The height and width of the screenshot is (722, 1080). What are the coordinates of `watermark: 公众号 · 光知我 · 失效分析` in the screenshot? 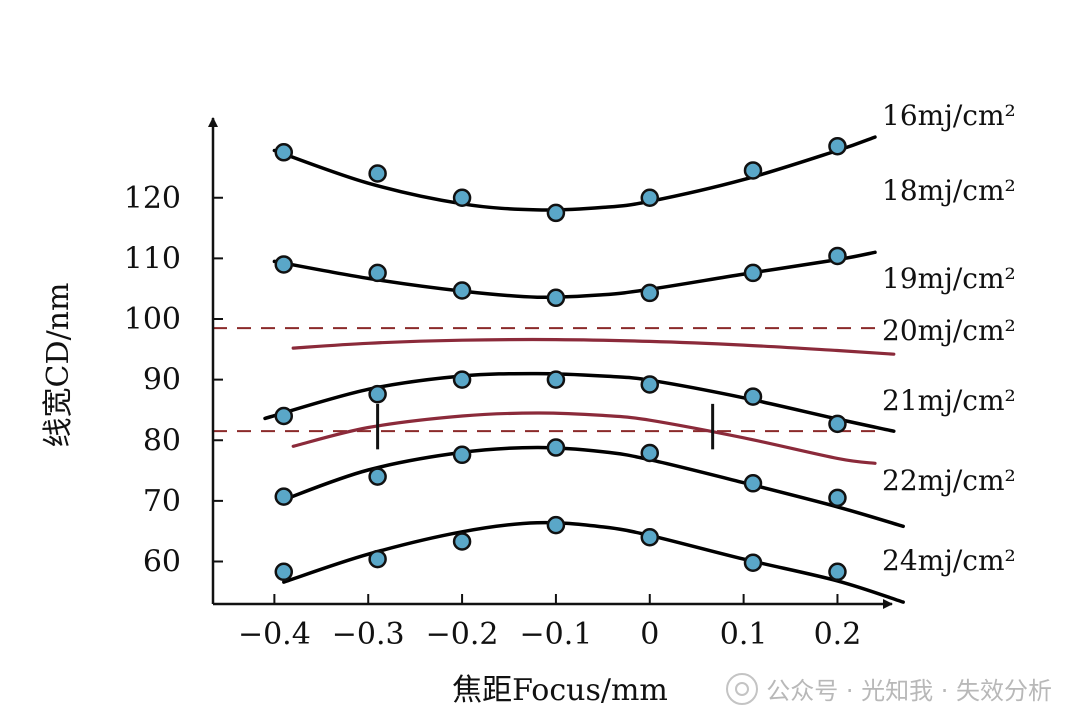 It's located at (889, 688).